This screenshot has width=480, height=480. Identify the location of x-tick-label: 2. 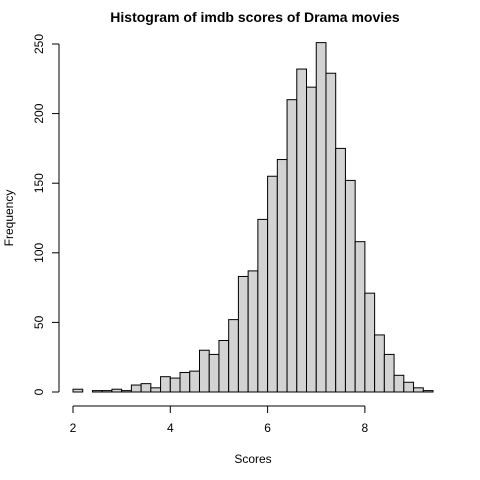
(73, 428).